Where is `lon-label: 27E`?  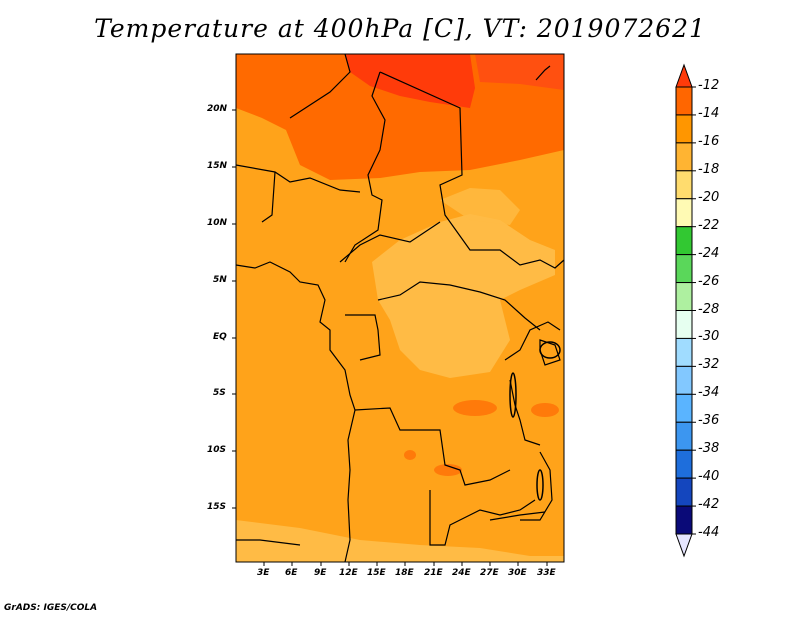 lon-label: 27E is located at coordinates (489, 573).